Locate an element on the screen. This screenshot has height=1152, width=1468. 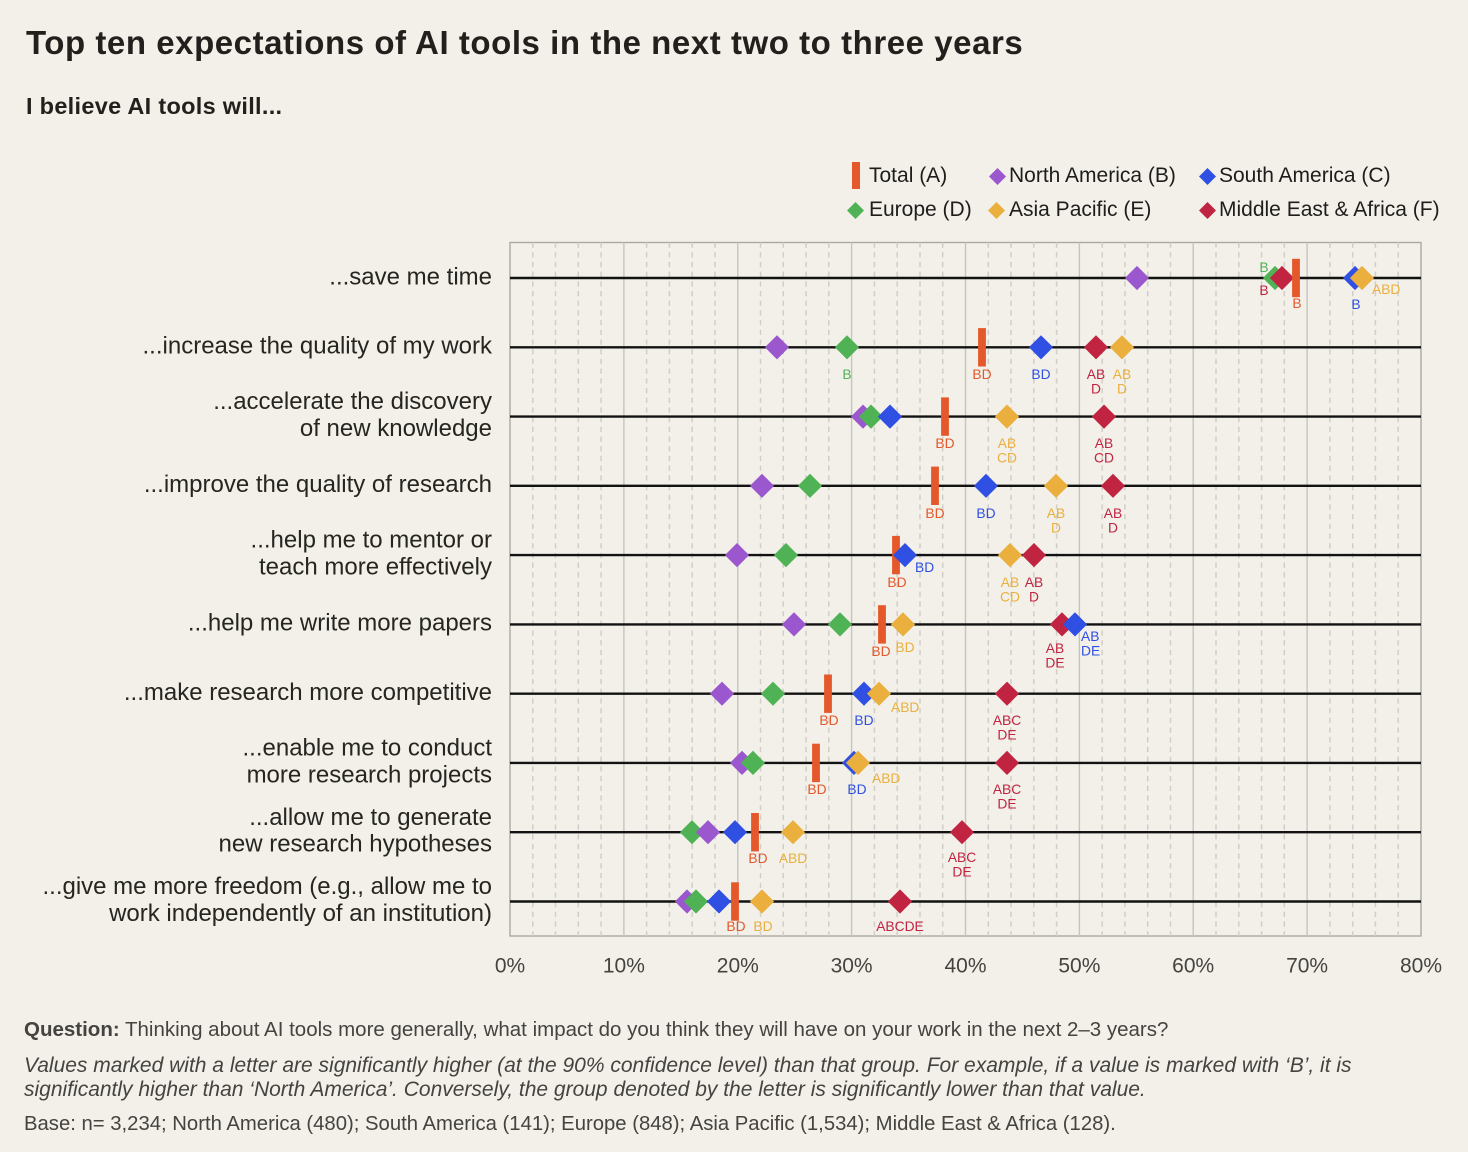
svg-text: 70% is located at coordinates (1307, 966).